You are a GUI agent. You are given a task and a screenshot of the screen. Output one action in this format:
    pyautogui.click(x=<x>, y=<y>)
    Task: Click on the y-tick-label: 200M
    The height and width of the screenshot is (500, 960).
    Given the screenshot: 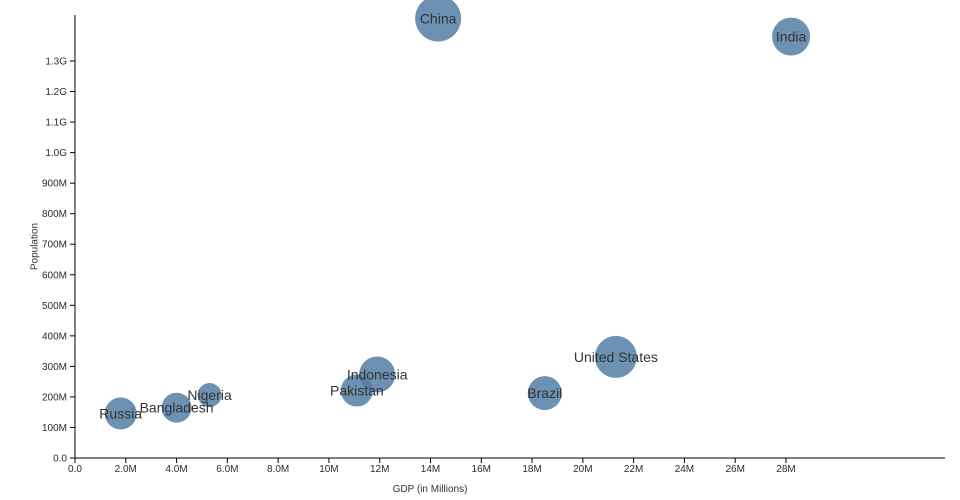 What is the action you would take?
    pyautogui.click(x=54, y=397)
    